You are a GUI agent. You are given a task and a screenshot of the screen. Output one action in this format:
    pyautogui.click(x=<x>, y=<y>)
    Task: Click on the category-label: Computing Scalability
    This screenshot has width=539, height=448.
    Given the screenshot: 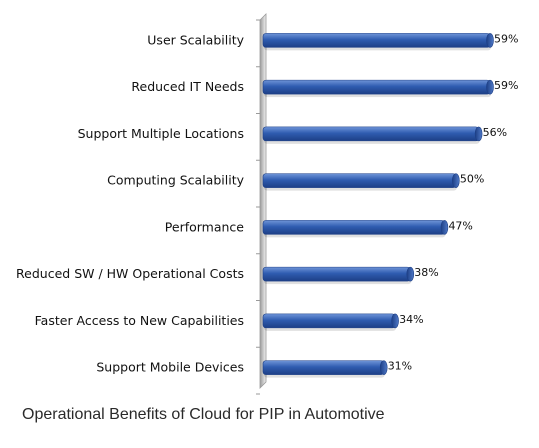 What is the action you would take?
    pyautogui.click(x=175, y=180)
    